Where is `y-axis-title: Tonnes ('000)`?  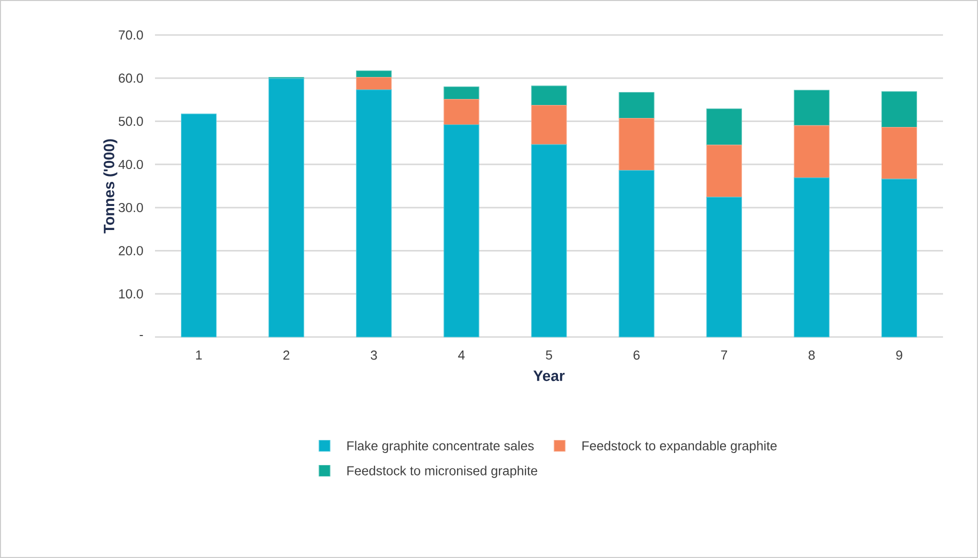 y-axis-title: Tonnes ('000) is located at coordinates (110, 186).